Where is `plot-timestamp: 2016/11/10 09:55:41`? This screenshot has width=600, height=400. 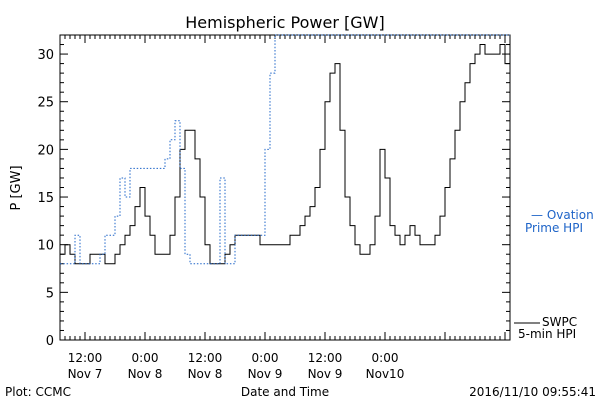
plot-timestamp: 2016/11/10 09:55:41 is located at coordinates (532, 392).